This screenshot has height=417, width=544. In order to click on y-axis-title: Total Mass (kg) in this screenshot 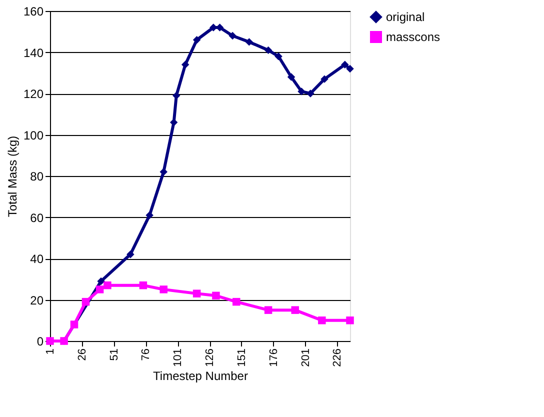, I will do `click(12, 177)`.